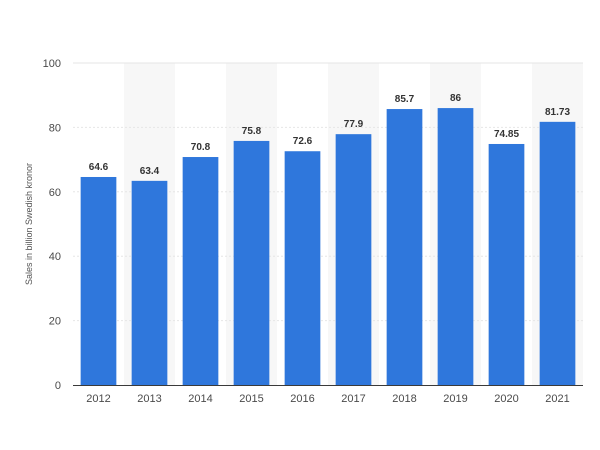 The image size is (600, 450). I want to click on bar-2017, so click(353, 259).